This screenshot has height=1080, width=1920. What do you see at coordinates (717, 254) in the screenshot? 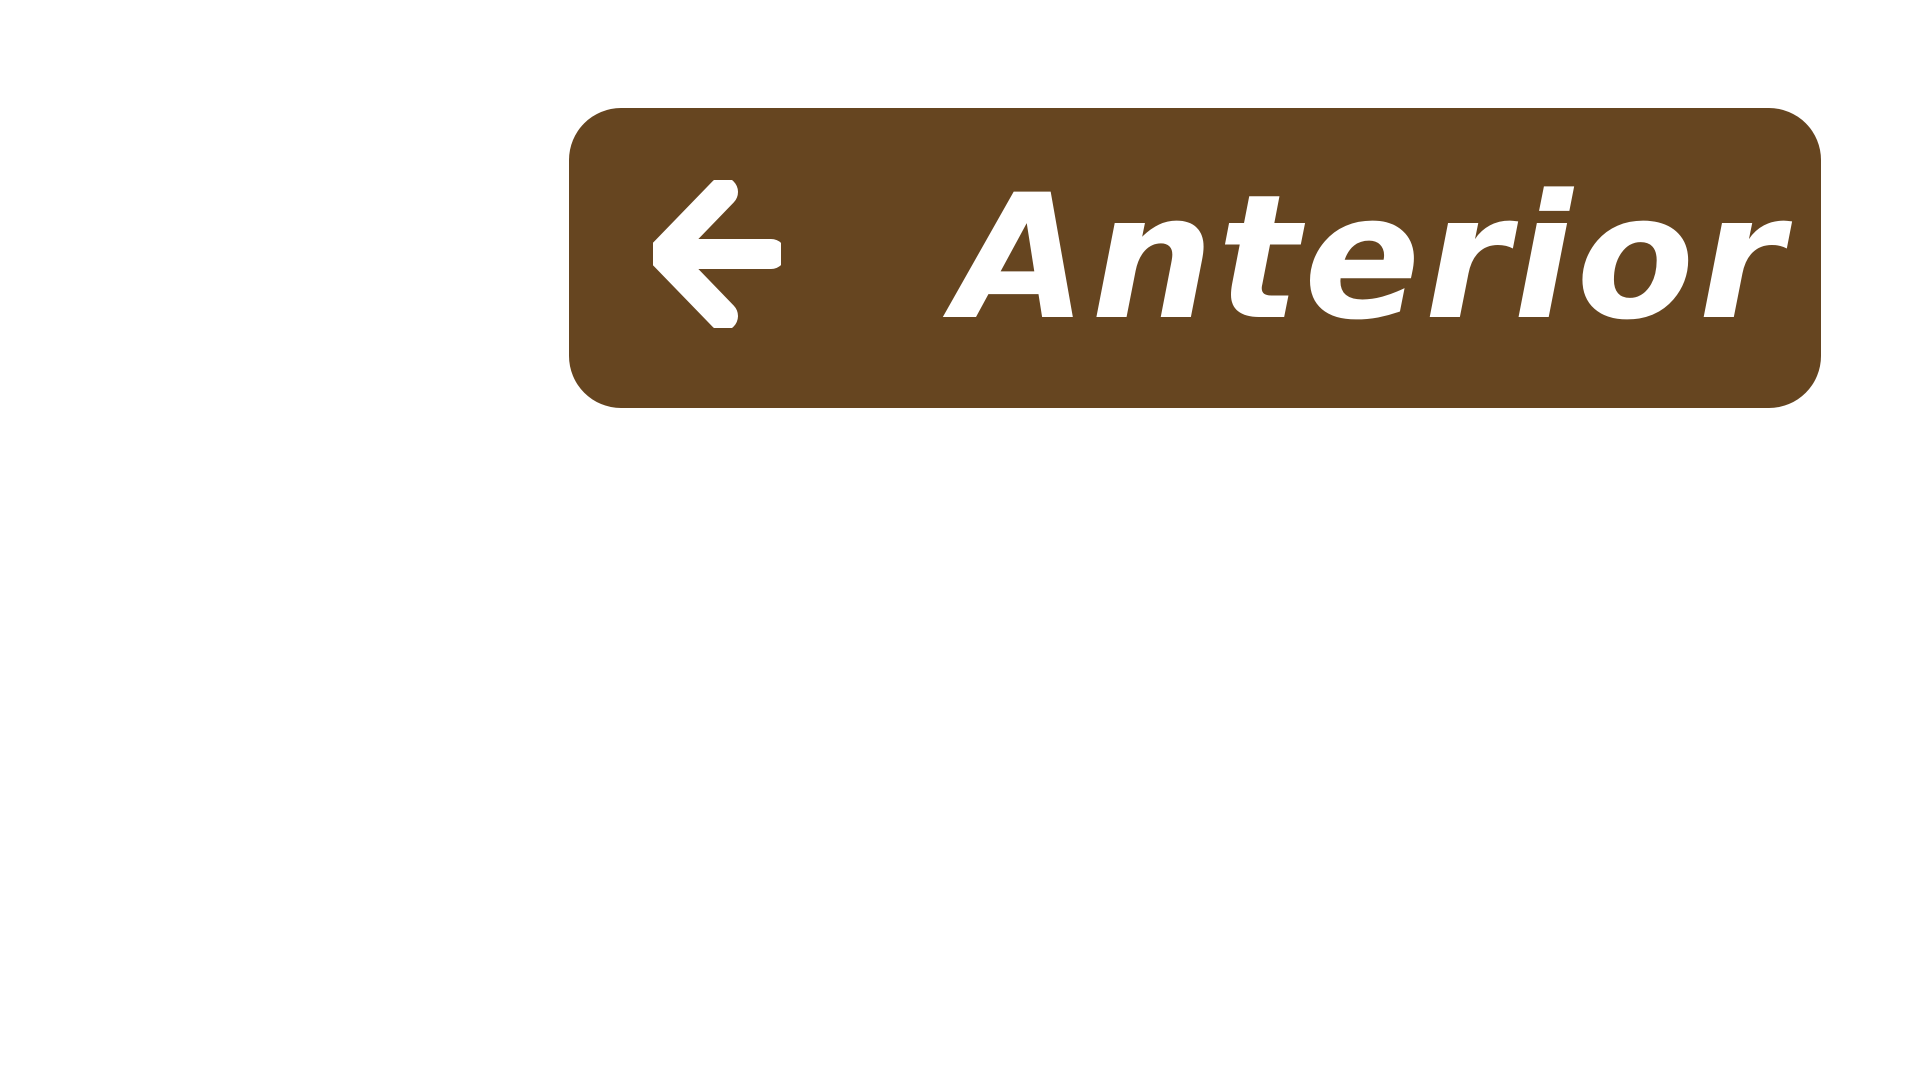
I see `arrow-left-icon` at bounding box center [717, 254].